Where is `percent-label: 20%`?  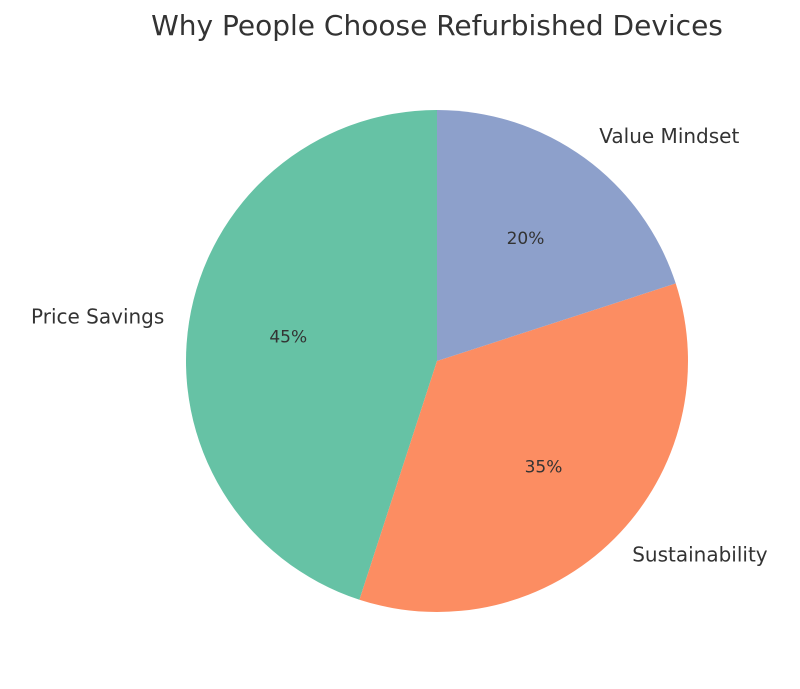
percent-label: 20% is located at coordinates (526, 239).